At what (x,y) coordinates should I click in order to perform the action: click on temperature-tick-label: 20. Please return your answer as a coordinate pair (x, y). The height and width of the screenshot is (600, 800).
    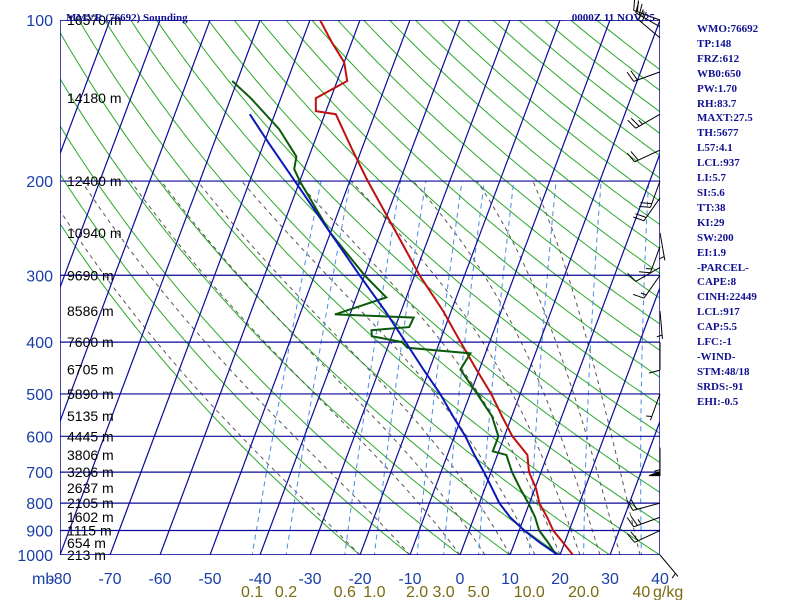
    Looking at the image, I should click on (560, 579).